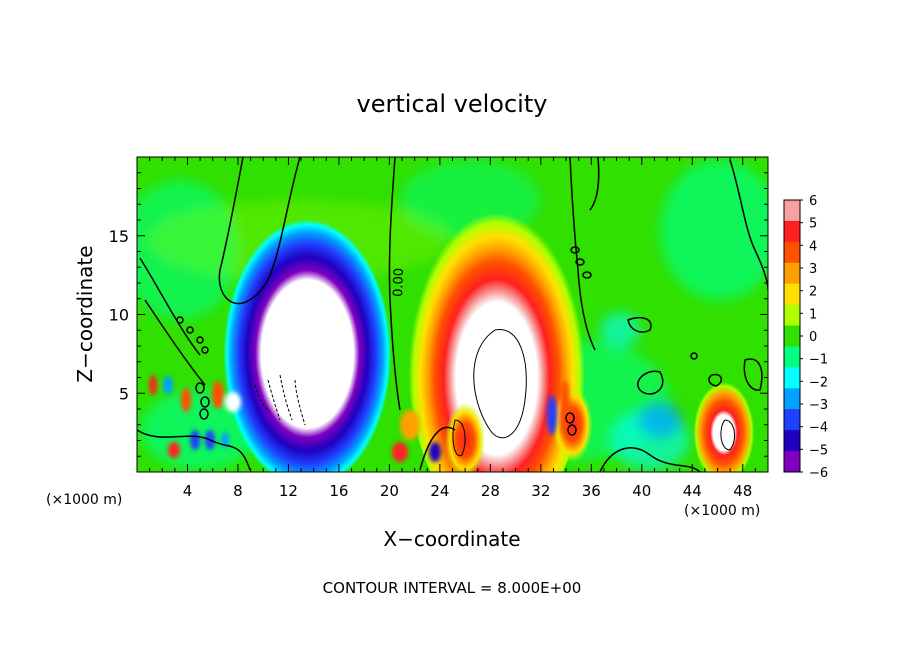 The image size is (904, 654). What do you see at coordinates (591, 491) in the screenshot?
I see `x-tick-label: 36` at bounding box center [591, 491].